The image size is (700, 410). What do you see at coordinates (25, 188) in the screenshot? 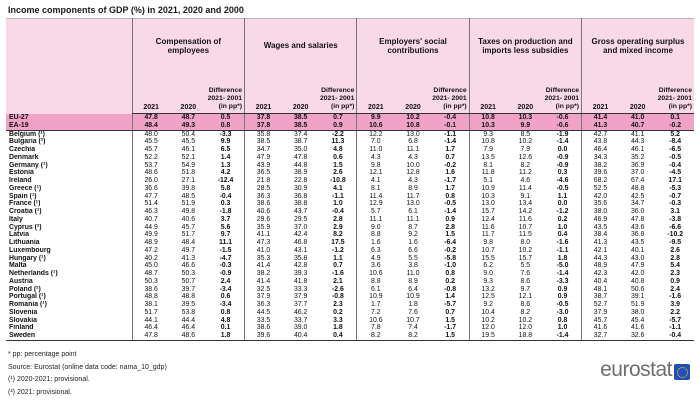
I see `row-label: Greece (¹)` at bounding box center [25, 188].